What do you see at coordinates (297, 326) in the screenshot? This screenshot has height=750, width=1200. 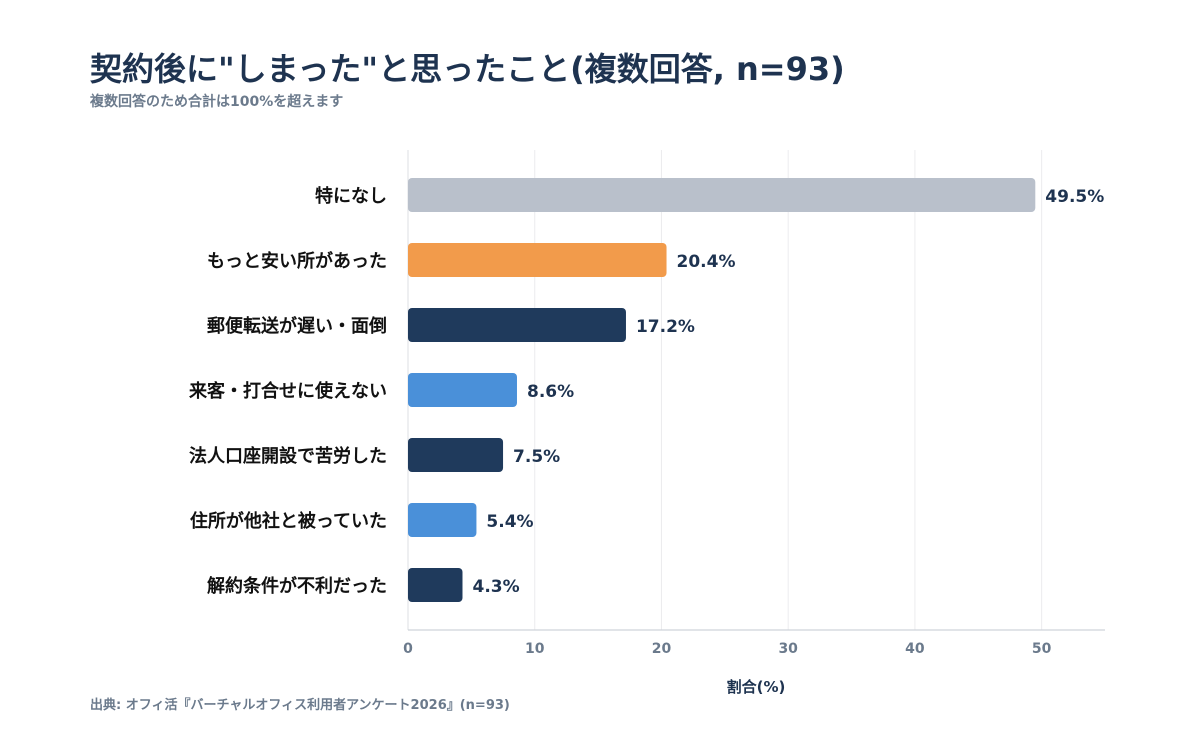 I see `category-label-2: 郵便転送が遅い・面倒` at bounding box center [297, 326].